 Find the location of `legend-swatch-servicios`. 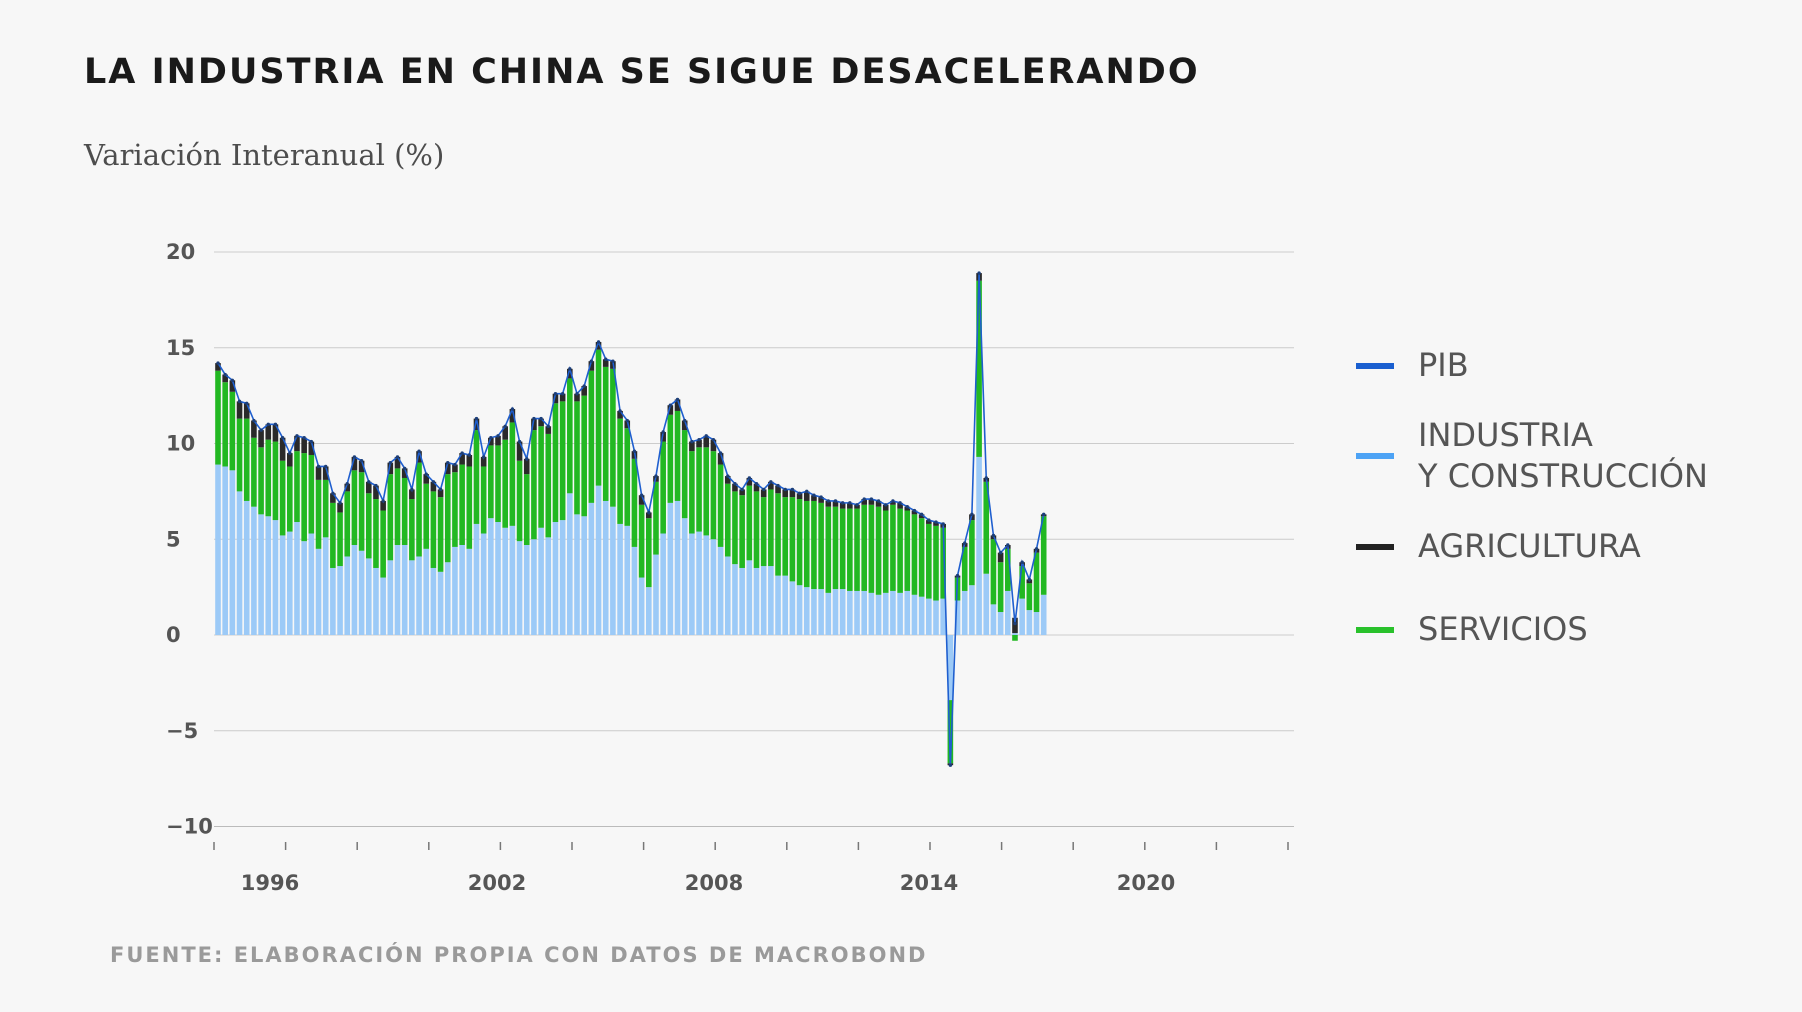

legend-swatch-servicios is located at coordinates (1375, 630).